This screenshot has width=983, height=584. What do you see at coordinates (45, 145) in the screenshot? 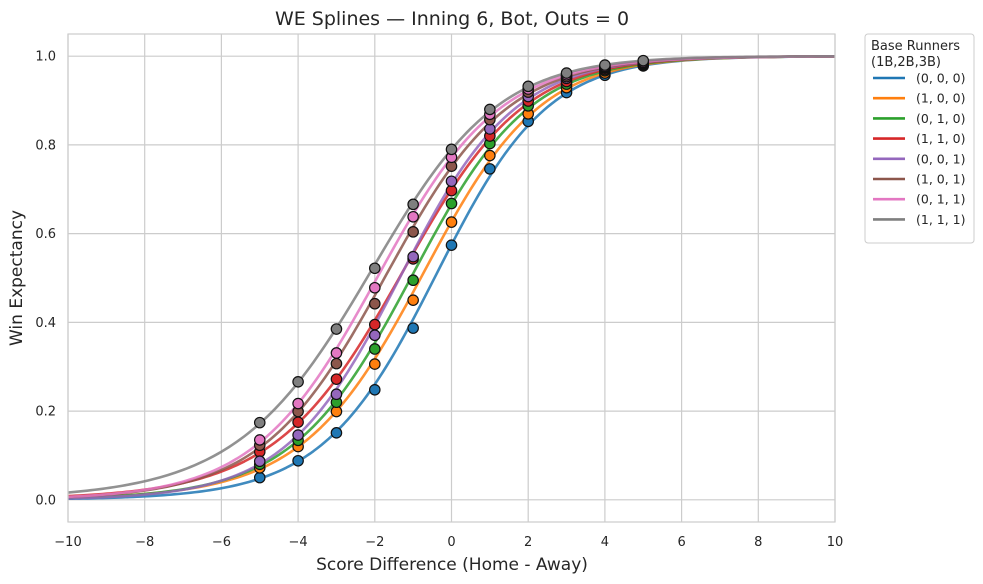
I see `y-tick-label: 0.8` at bounding box center [45, 145].